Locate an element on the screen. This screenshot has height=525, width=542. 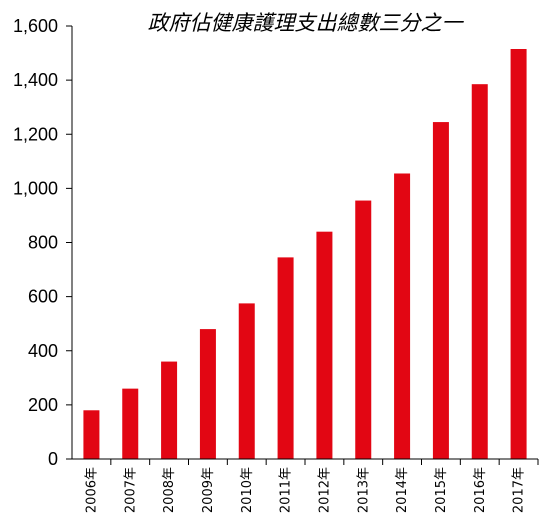
x-tick-label: 2014年 is located at coordinates (402, 490).